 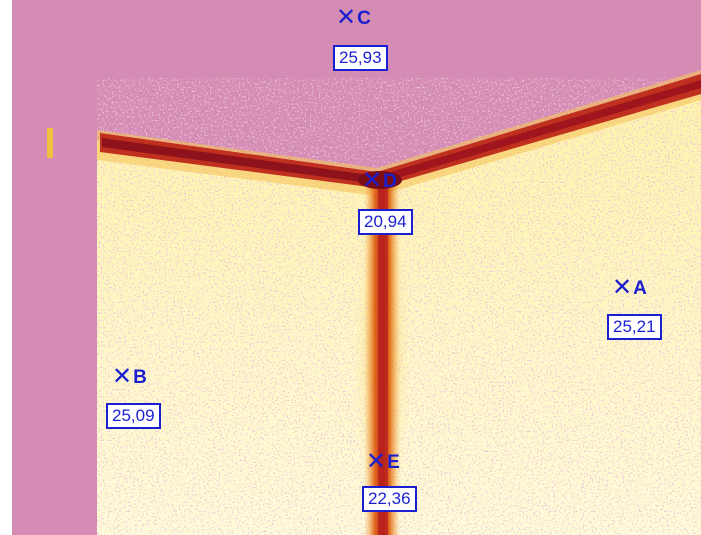 What do you see at coordinates (390, 181) in the screenshot?
I see `point-label-d: D` at bounding box center [390, 181].